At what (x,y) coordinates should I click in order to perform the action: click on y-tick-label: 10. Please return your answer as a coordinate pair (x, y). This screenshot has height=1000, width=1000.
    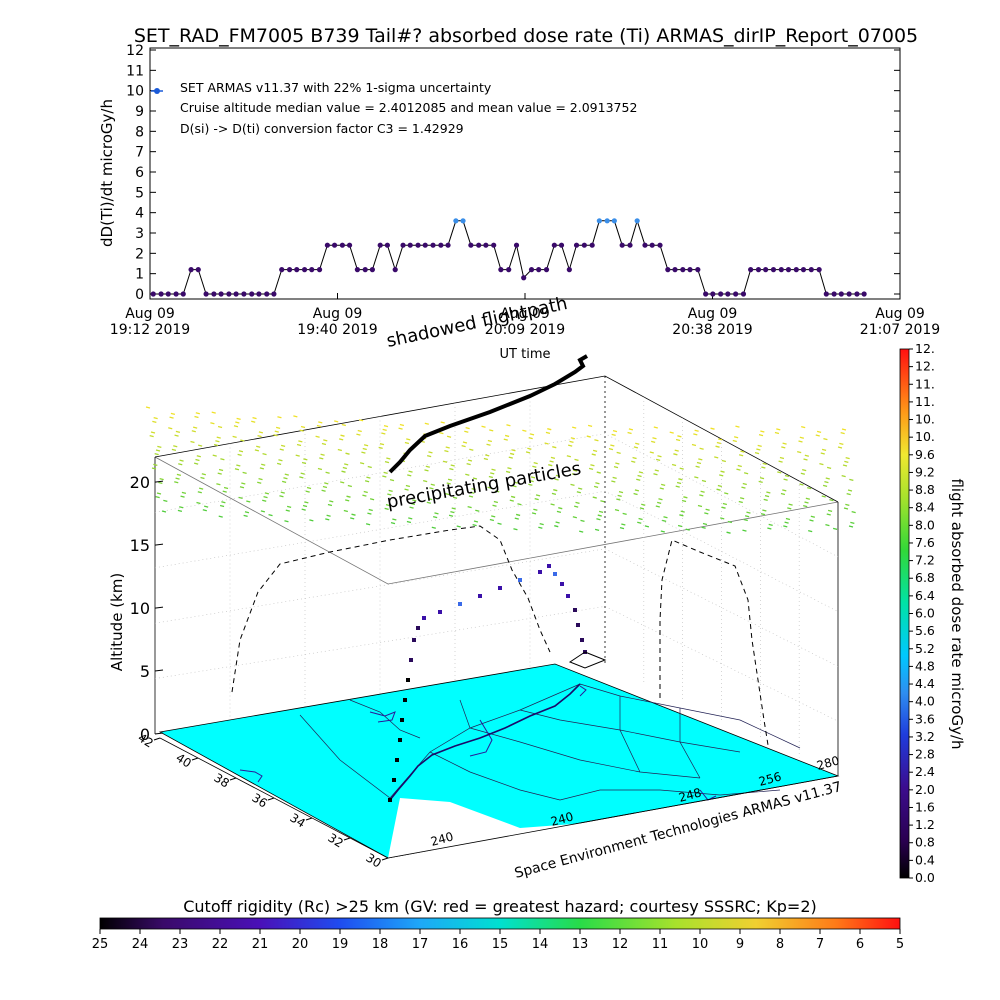
    Looking at the image, I should click on (135, 92).